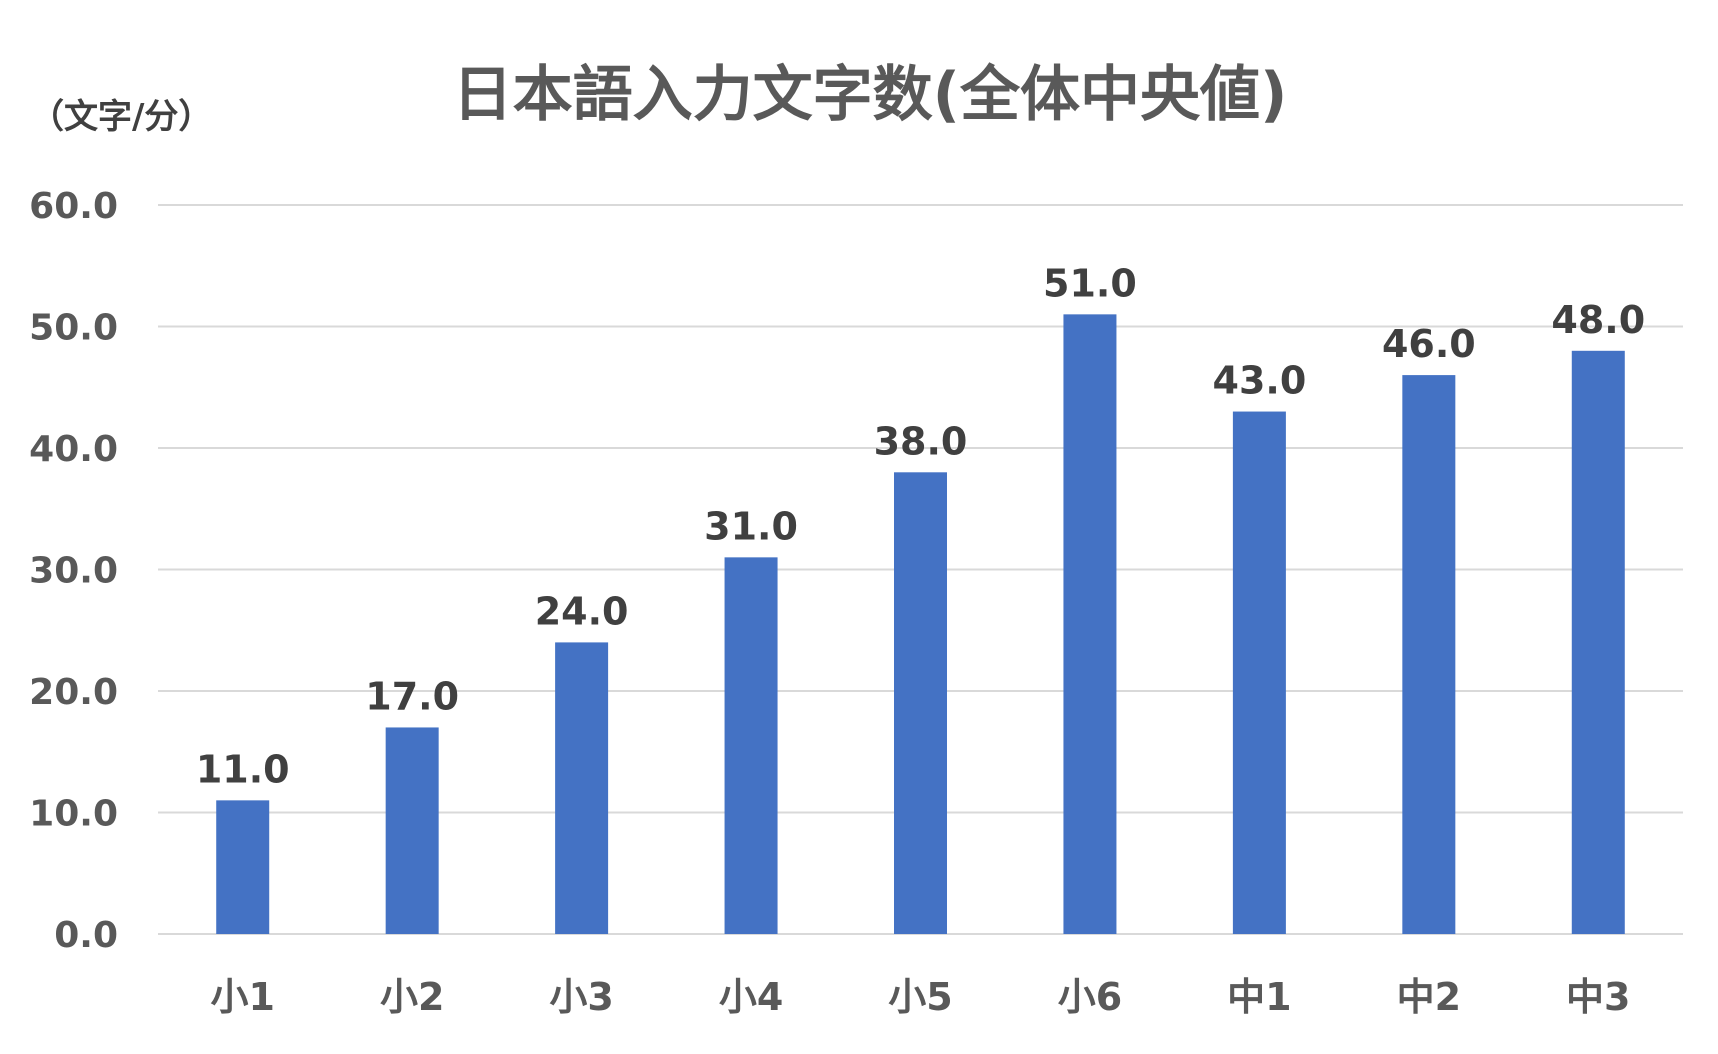  What do you see at coordinates (412, 696) in the screenshot?
I see `data-label: 17.0` at bounding box center [412, 696].